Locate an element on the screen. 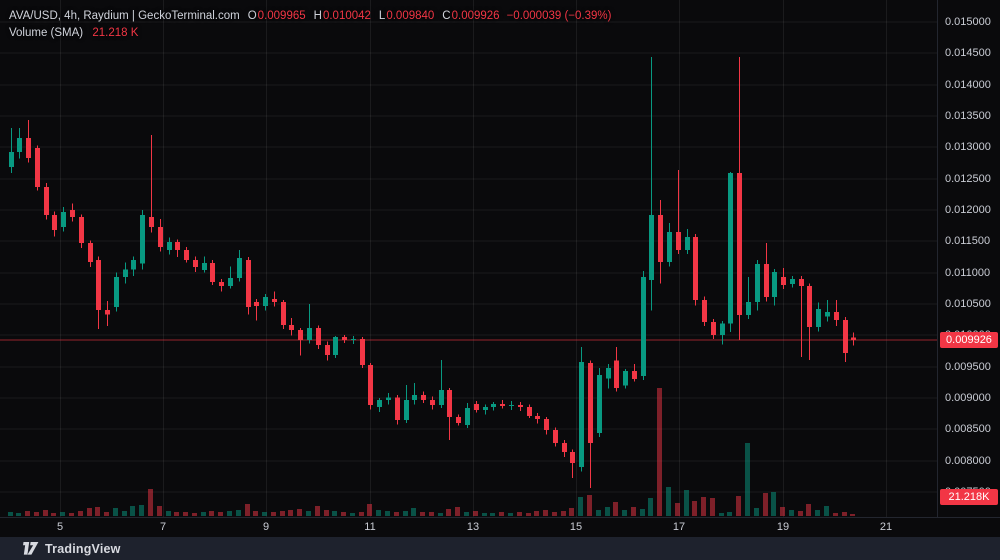 The height and width of the screenshot is (560, 1000). time-axis-label: 19 is located at coordinates (783, 527).